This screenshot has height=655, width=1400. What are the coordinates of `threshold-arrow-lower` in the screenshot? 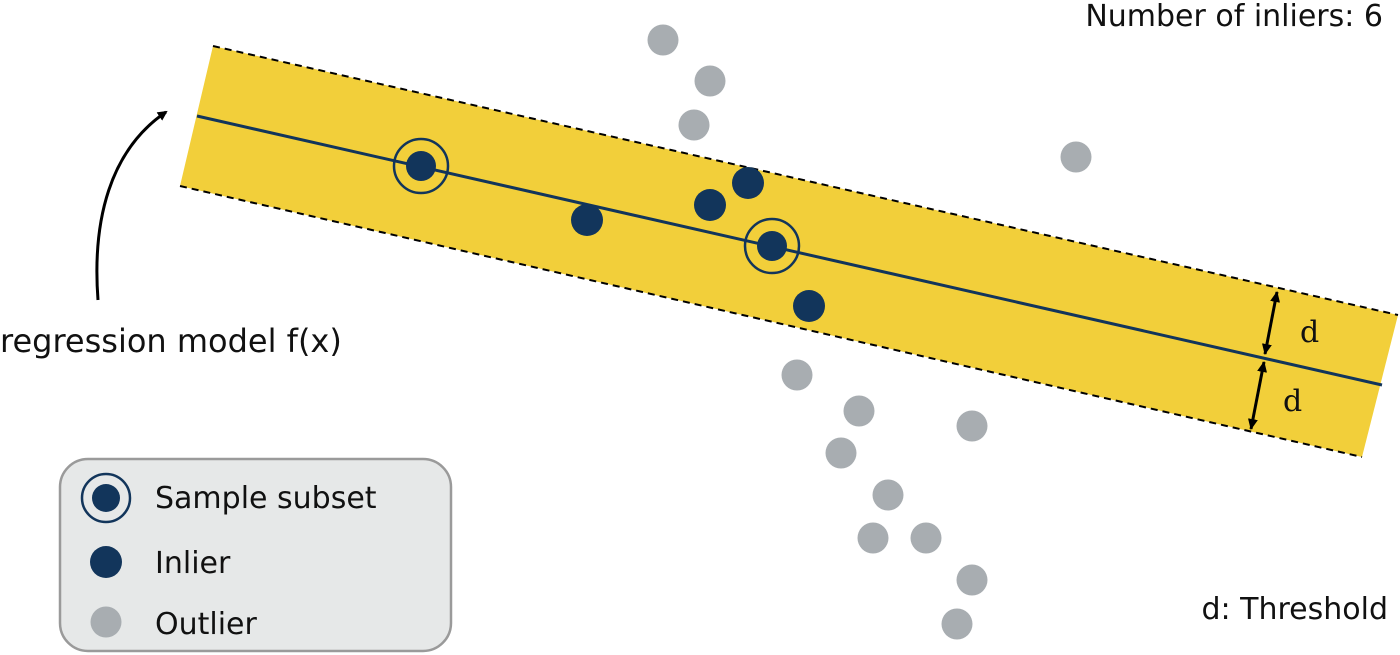 It's located at (1257, 395).